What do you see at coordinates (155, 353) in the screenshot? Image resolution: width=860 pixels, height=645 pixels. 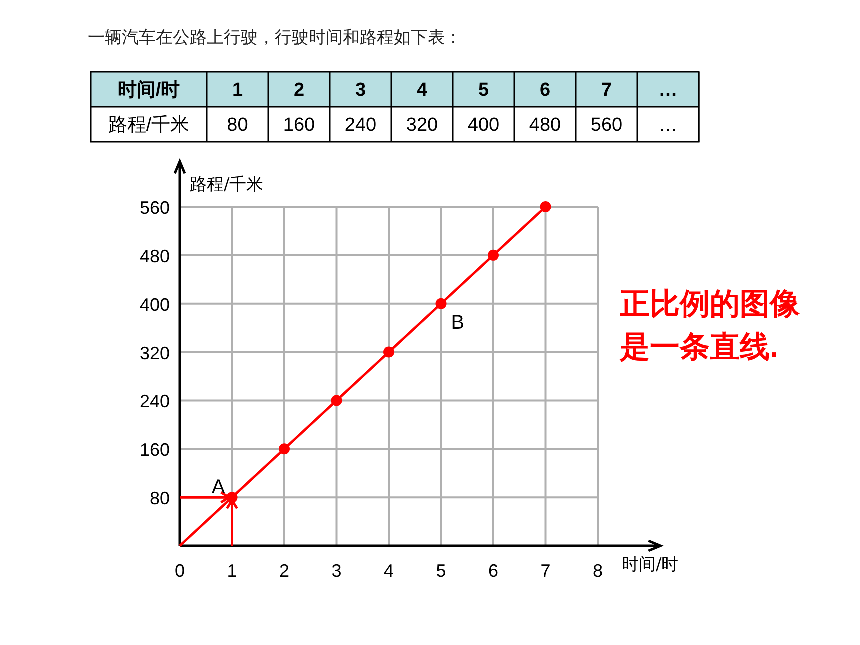 I see `y-tick-label: 320` at bounding box center [155, 353].